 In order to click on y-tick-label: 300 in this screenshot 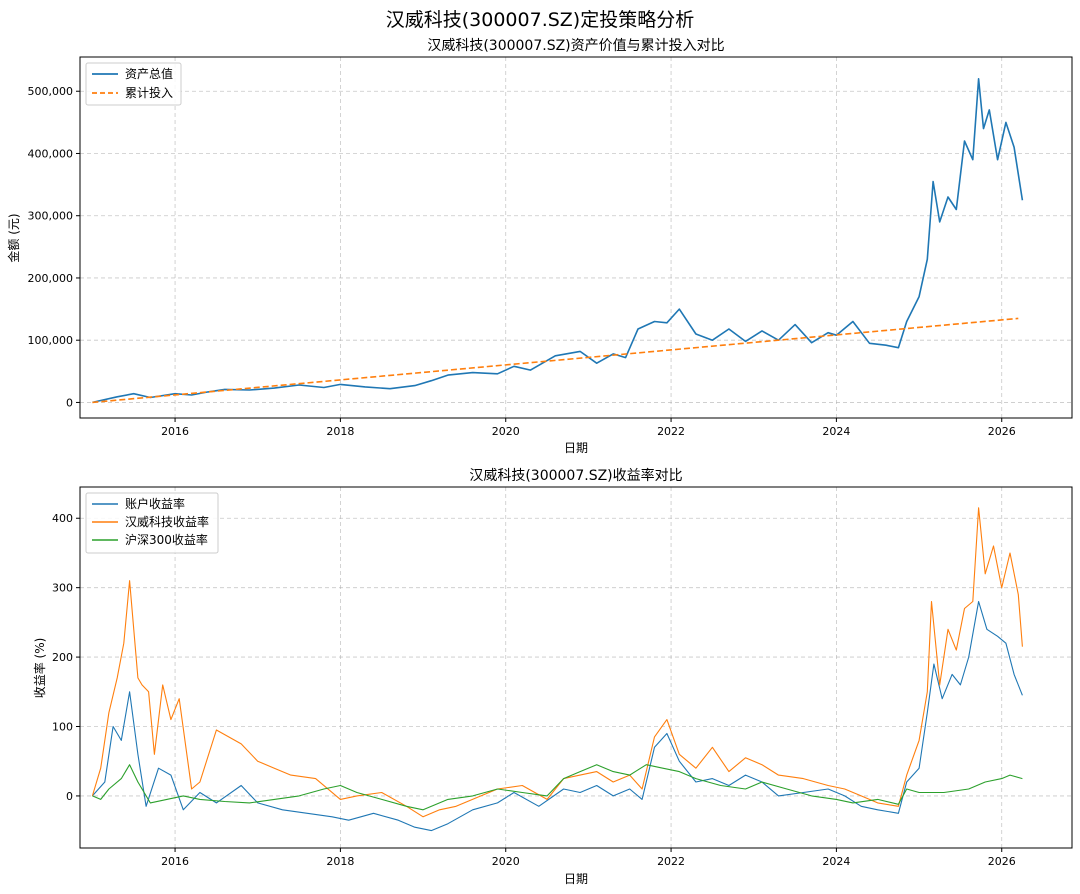, I will do `click(62, 588)`.